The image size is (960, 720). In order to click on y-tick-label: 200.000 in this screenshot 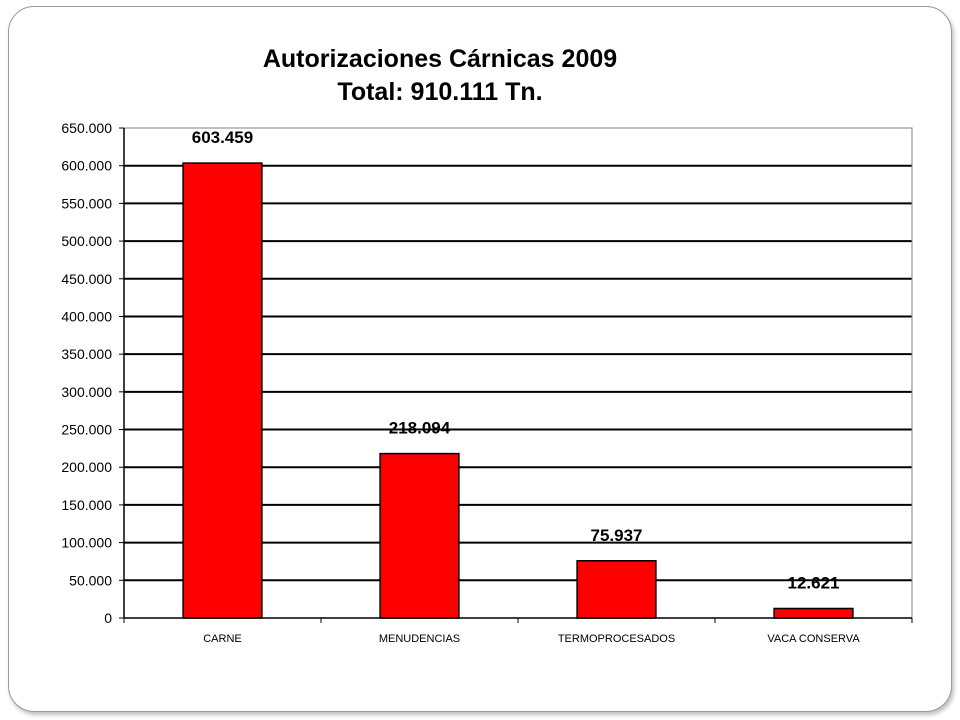, I will do `click(86, 467)`.